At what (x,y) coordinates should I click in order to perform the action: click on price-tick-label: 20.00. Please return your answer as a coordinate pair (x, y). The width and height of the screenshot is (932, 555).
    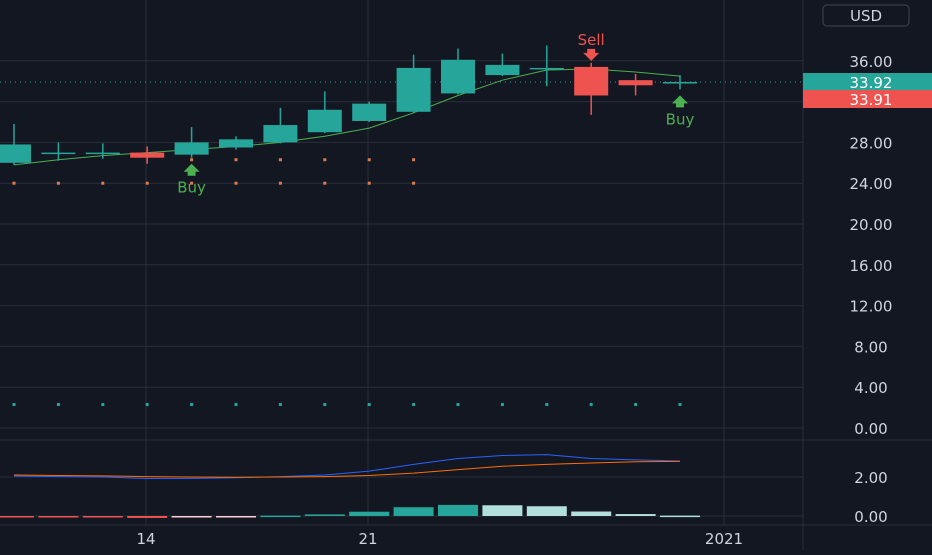
    Looking at the image, I should click on (871, 225).